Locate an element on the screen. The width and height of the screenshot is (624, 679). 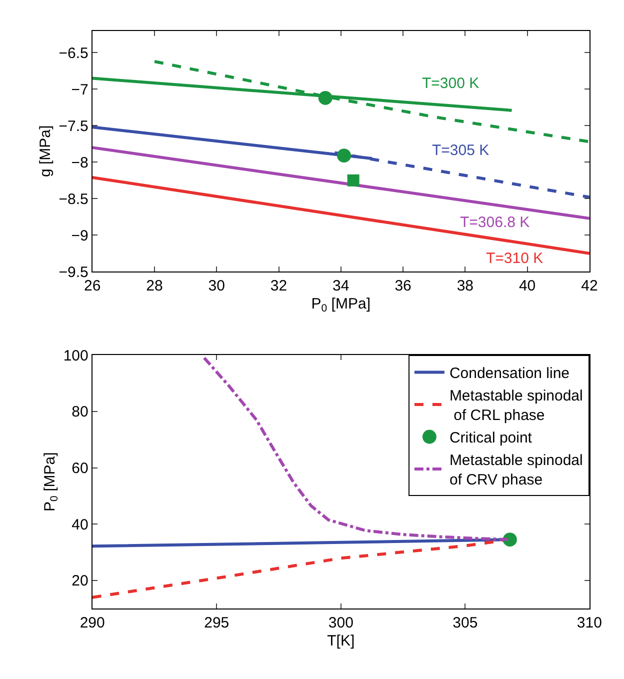
text: T=305 K is located at coordinates (461, 150).